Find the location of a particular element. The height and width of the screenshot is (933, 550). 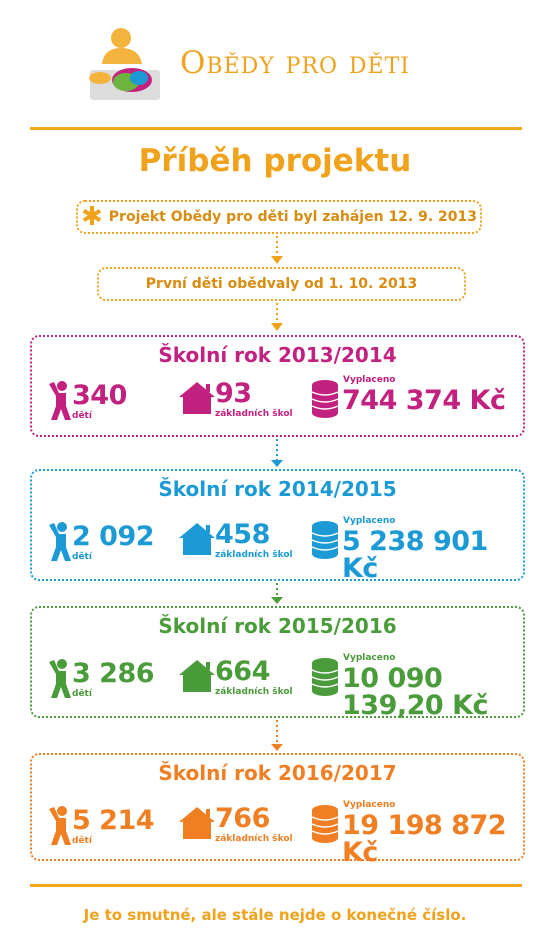

logo-child-lunch-icon is located at coordinates (124, 64).